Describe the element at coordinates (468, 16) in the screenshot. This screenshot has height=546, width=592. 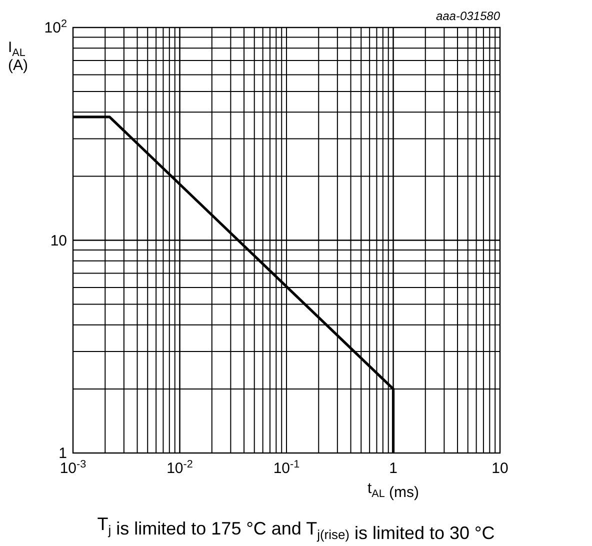
I see `text: aaa-031580` at that location.